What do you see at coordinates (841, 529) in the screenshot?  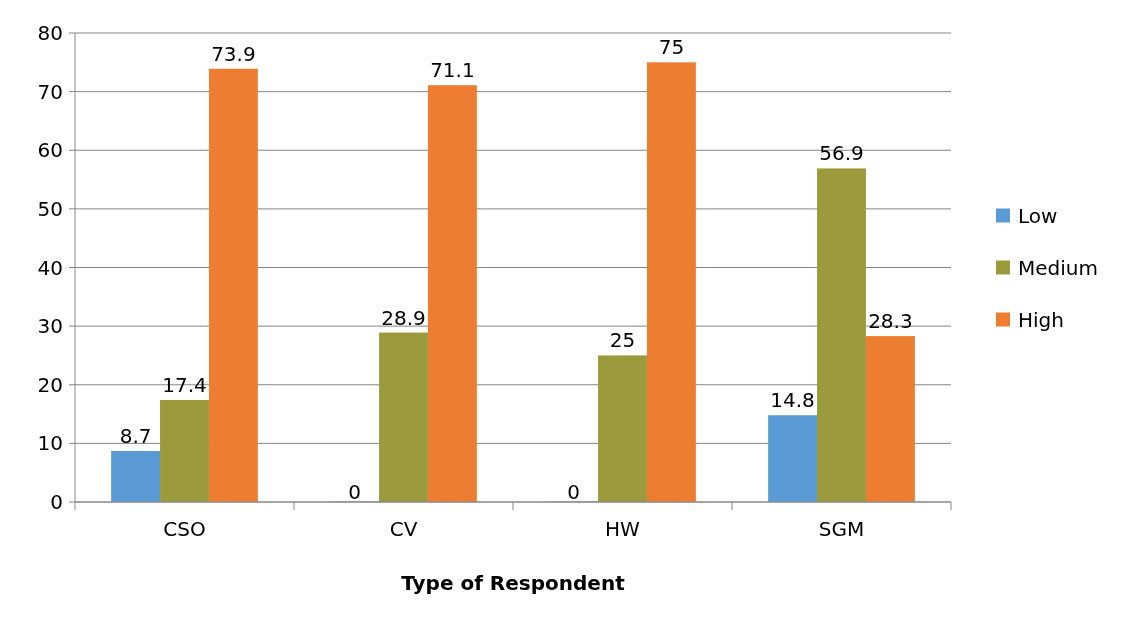 I see `x-tick-label: SGM` at bounding box center [841, 529].